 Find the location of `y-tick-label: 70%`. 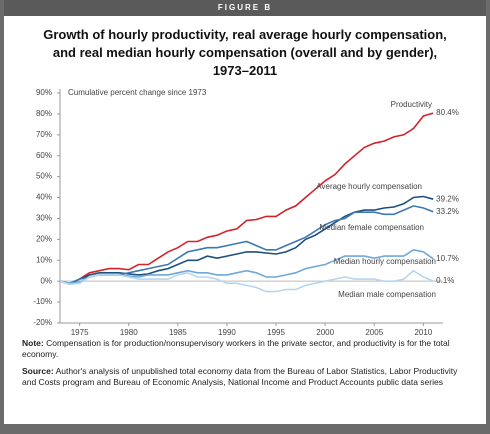

y-tick-label: 70% is located at coordinates (44, 134).